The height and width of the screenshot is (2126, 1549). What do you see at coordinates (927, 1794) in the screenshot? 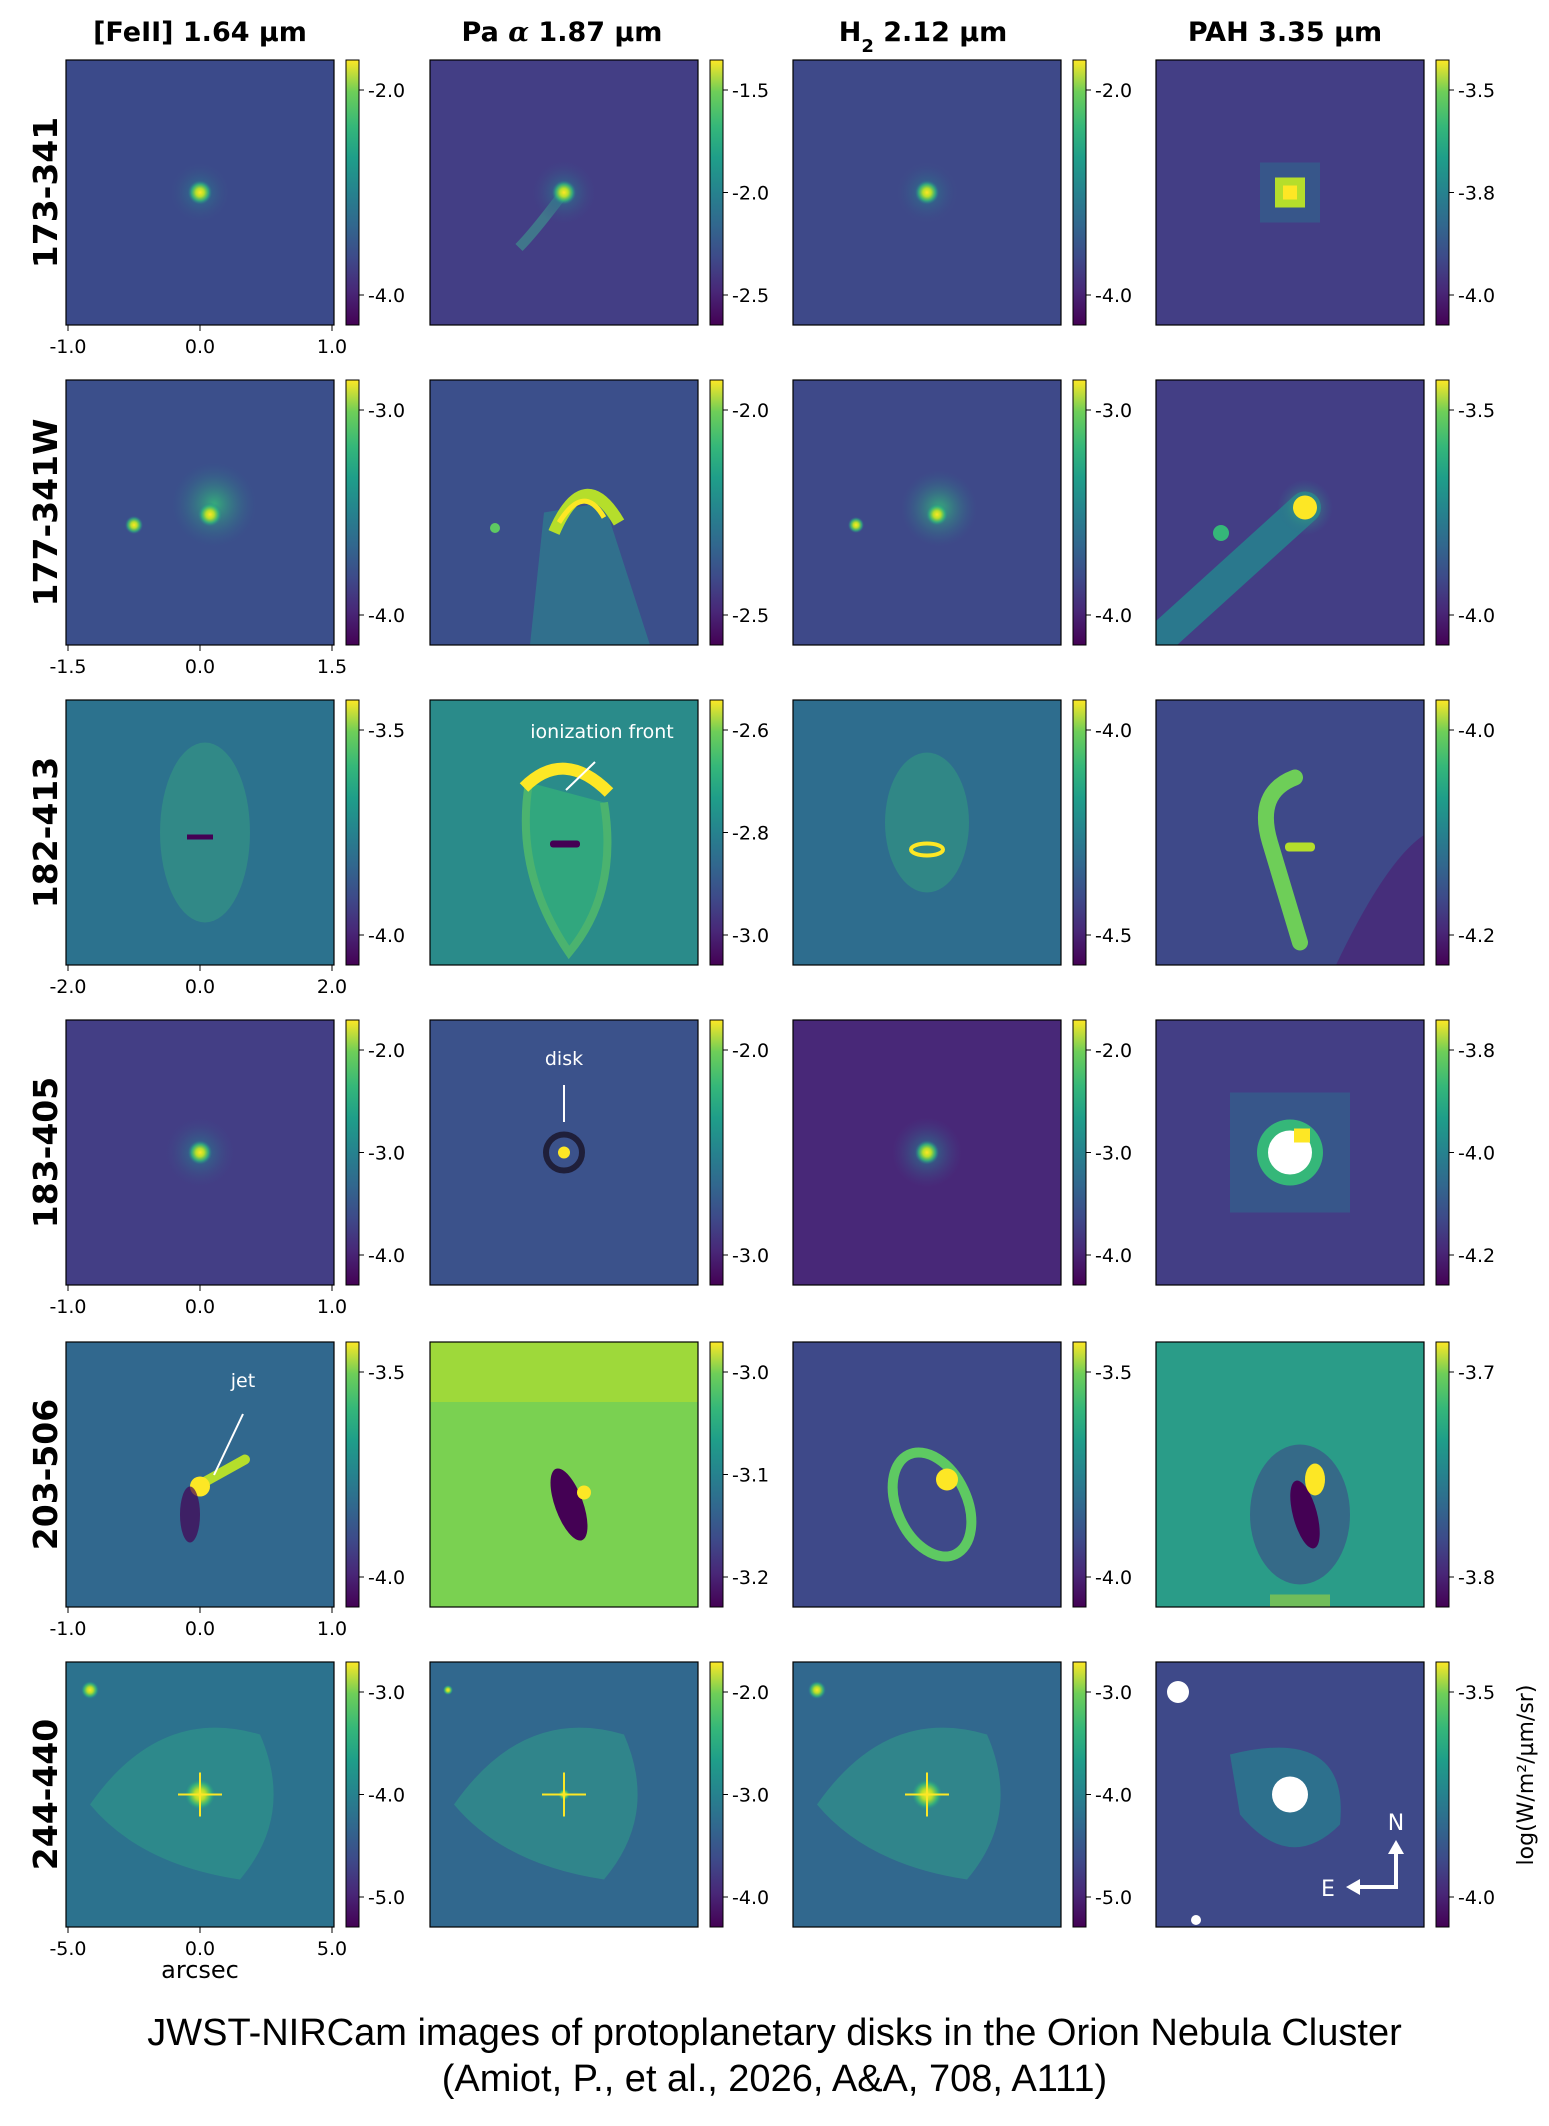
I see `panel-244-440-h2` at bounding box center [927, 1794].